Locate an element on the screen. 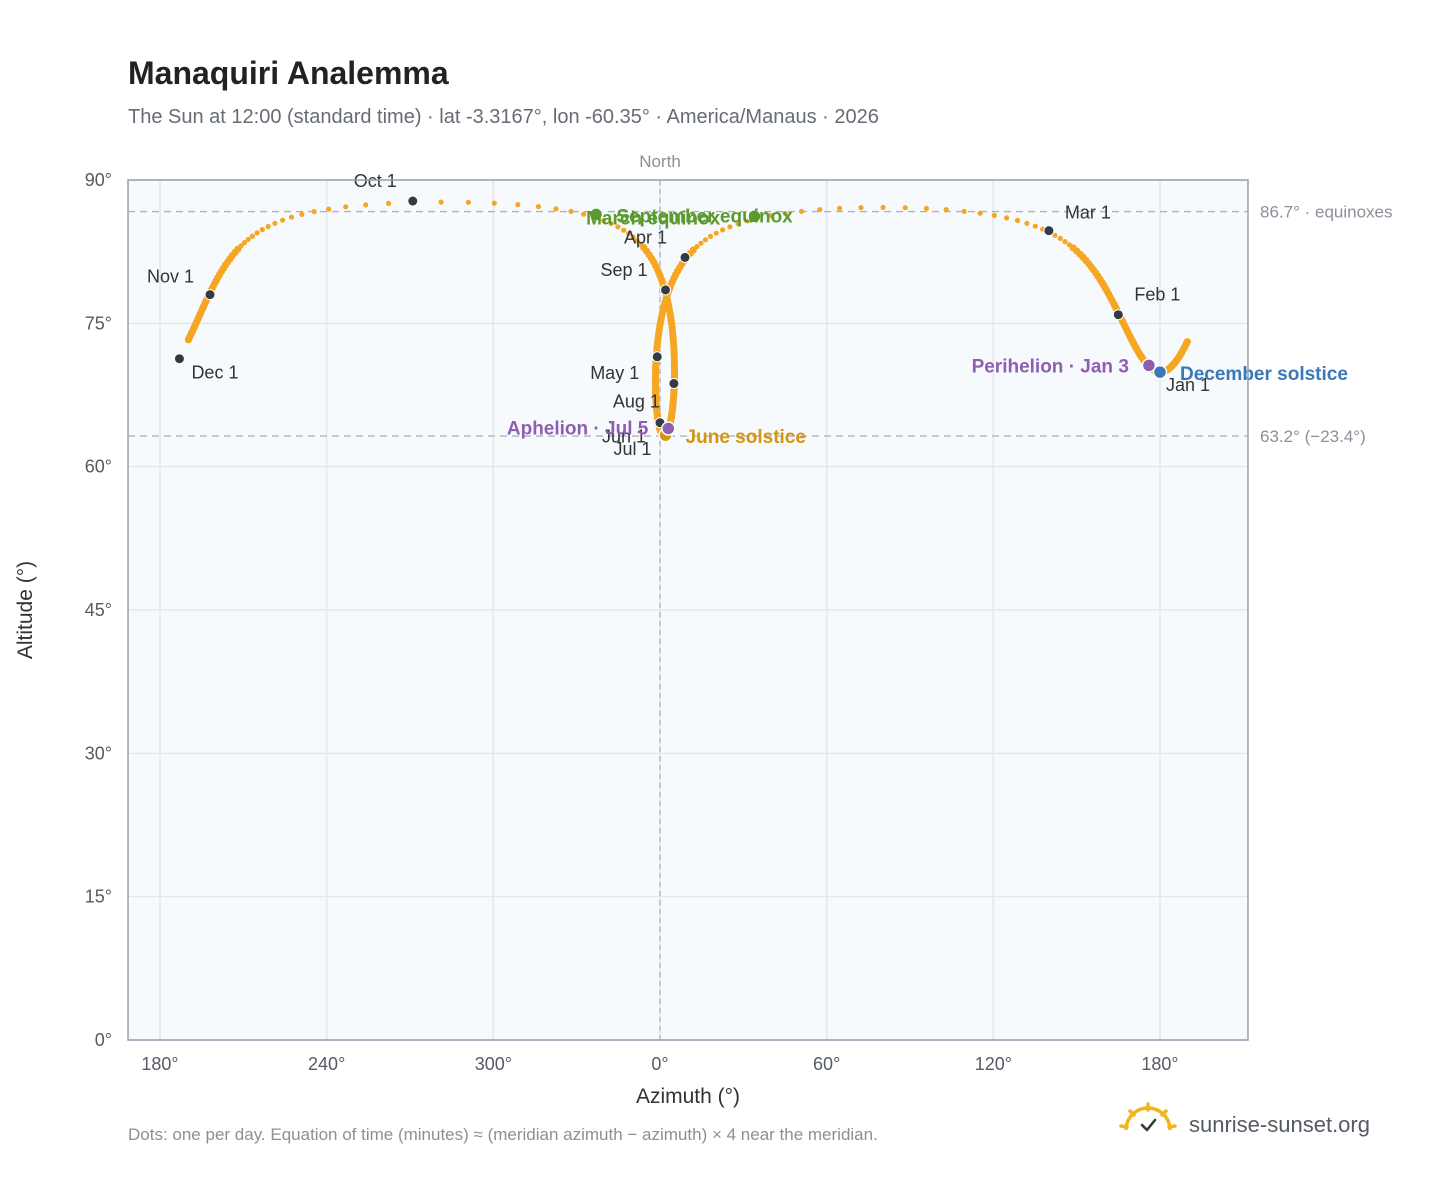 The width and height of the screenshot is (1448, 1188). x-tick-label: 180° is located at coordinates (159, 1064).